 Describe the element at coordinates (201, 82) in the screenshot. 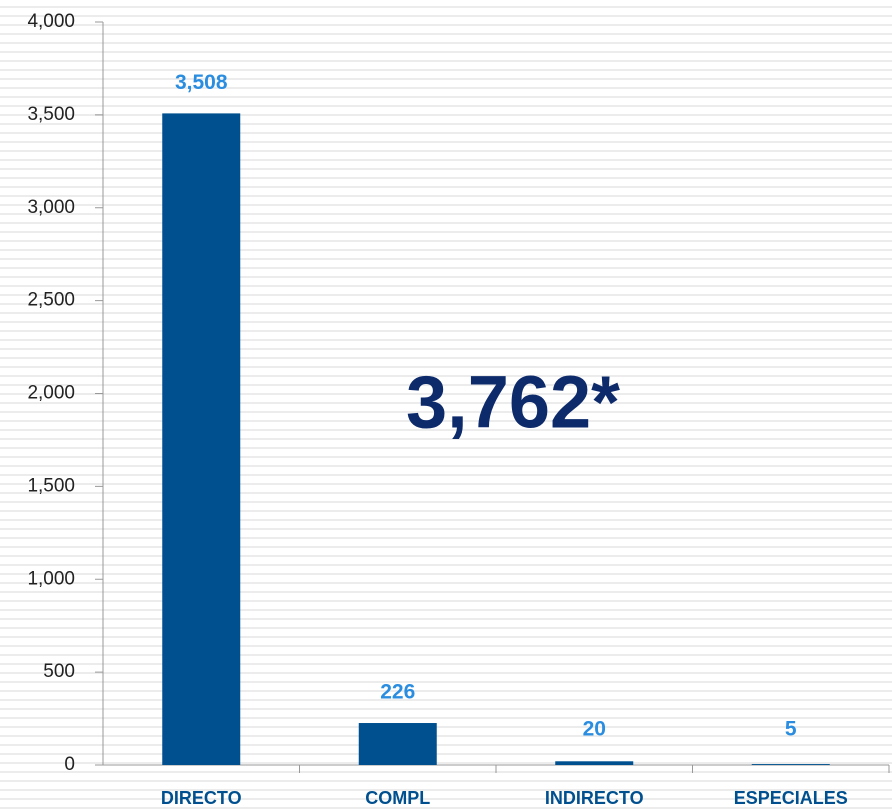

I see `value-label: 3,508` at that location.